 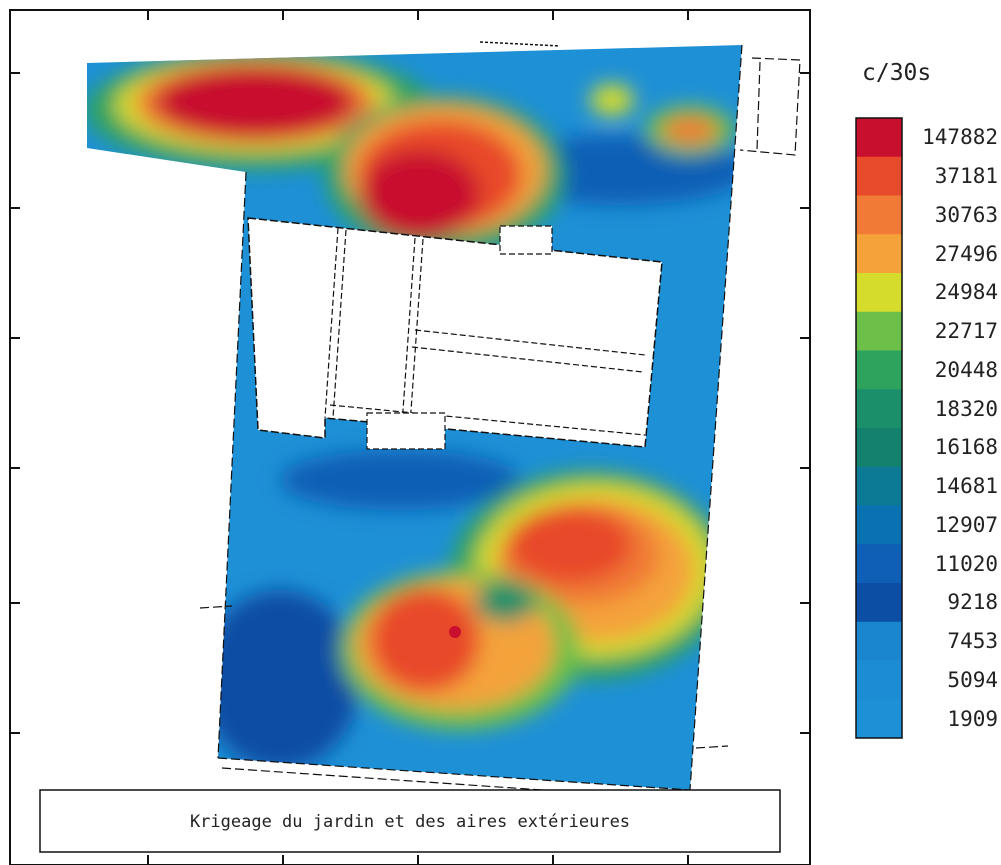 What do you see at coordinates (400, 480) in the screenshot?
I see `low-band-center` at bounding box center [400, 480].